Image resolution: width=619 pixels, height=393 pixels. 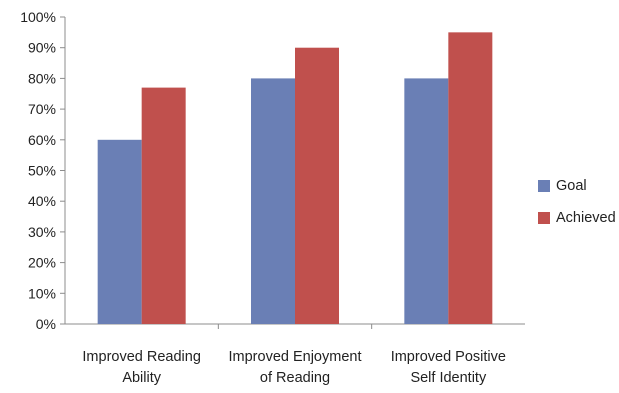 What do you see at coordinates (544, 186) in the screenshot?
I see `legend-swatch-goal` at bounding box center [544, 186].